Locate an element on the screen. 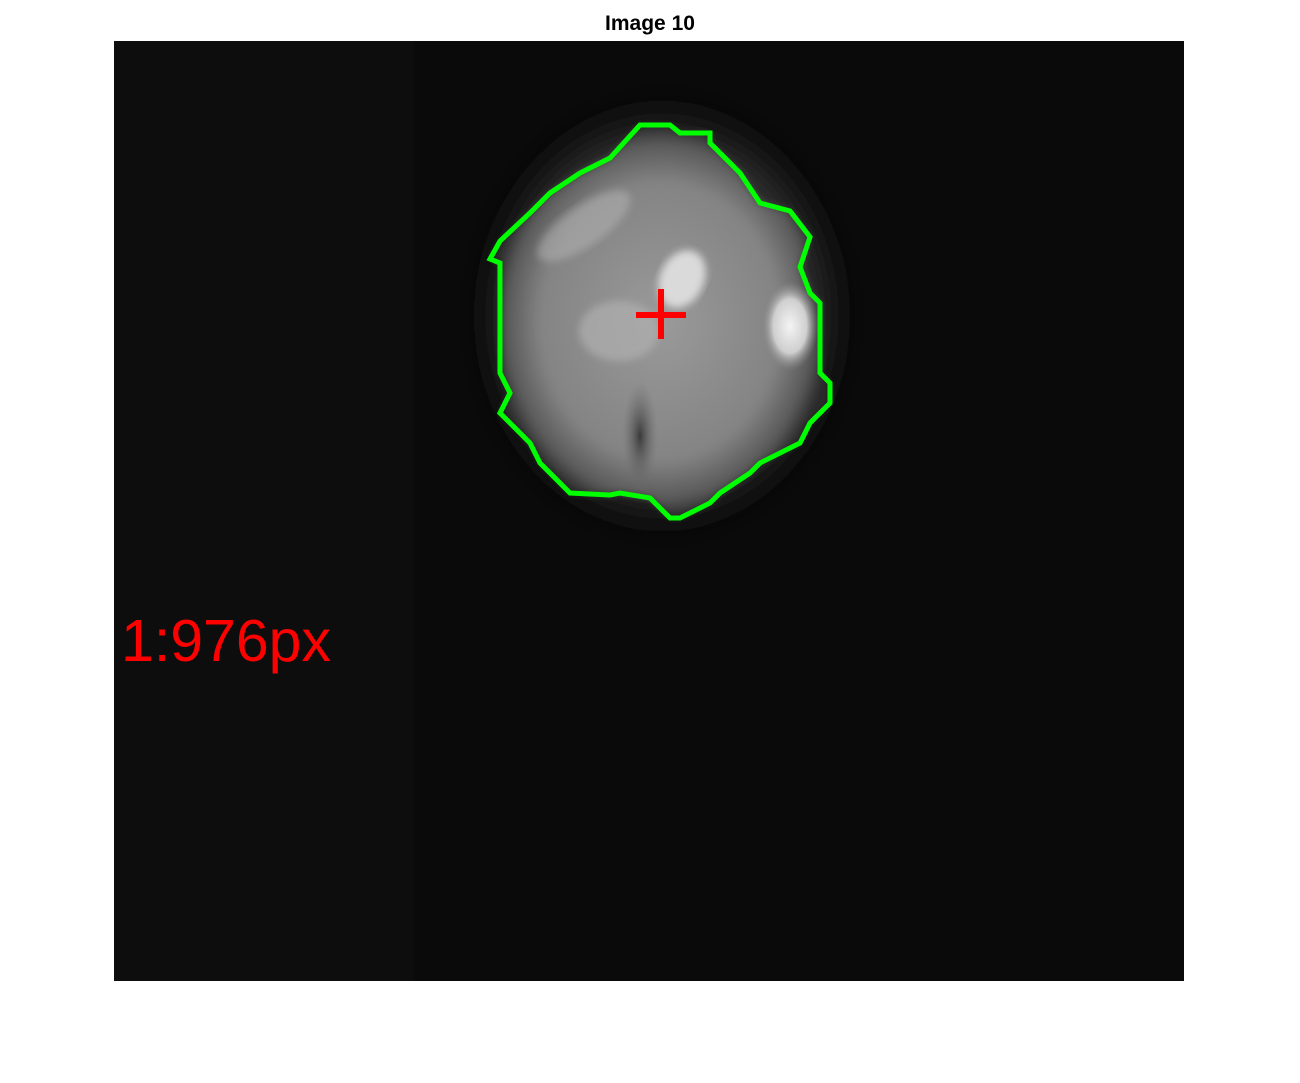  area-label: 1:976px is located at coordinates (226, 641).